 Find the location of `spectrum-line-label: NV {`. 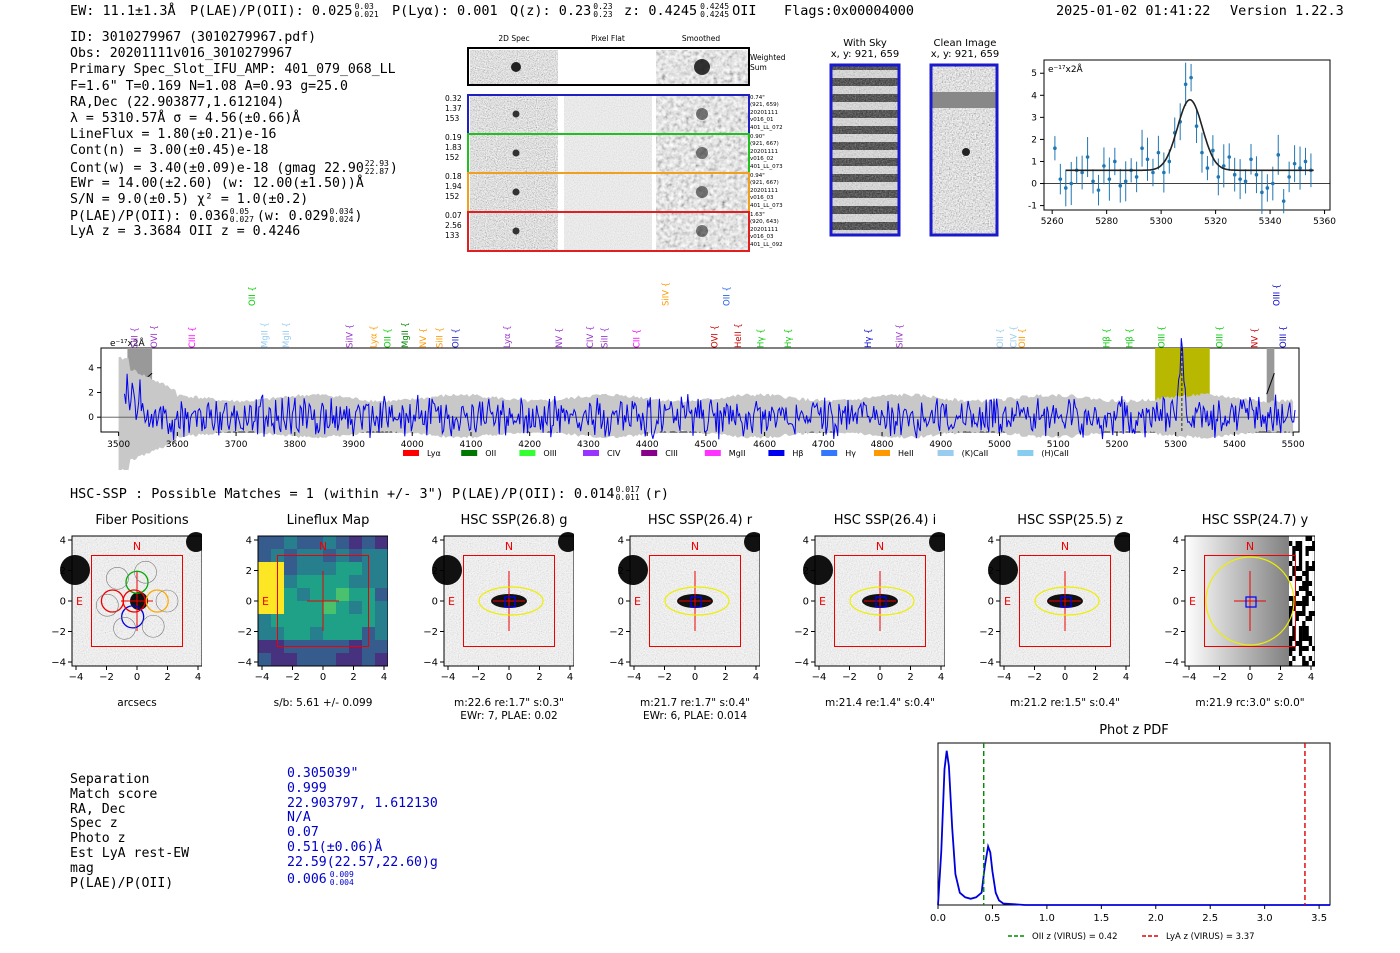

spectrum-line-label: NV { is located at coordinates (1255, 338).